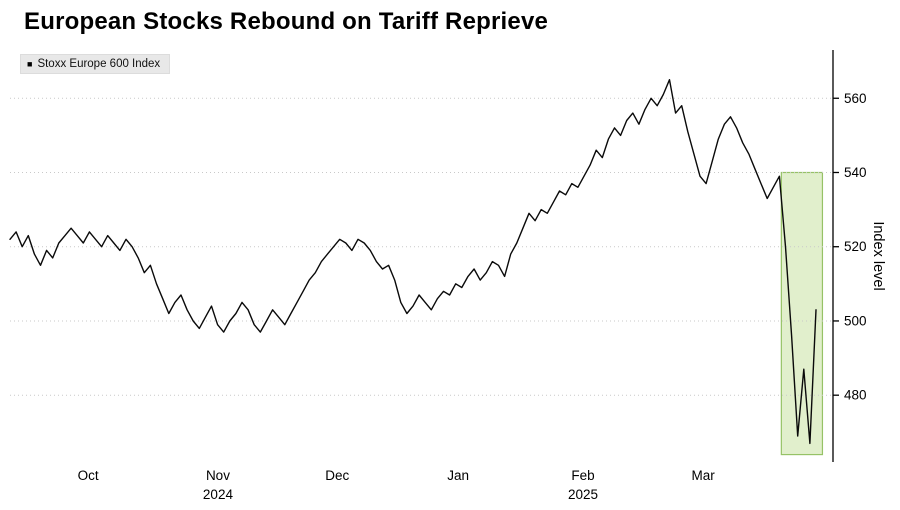 The image size is (900, 510). I want to click on y-tick-label-500: 500, so click(855, 320).